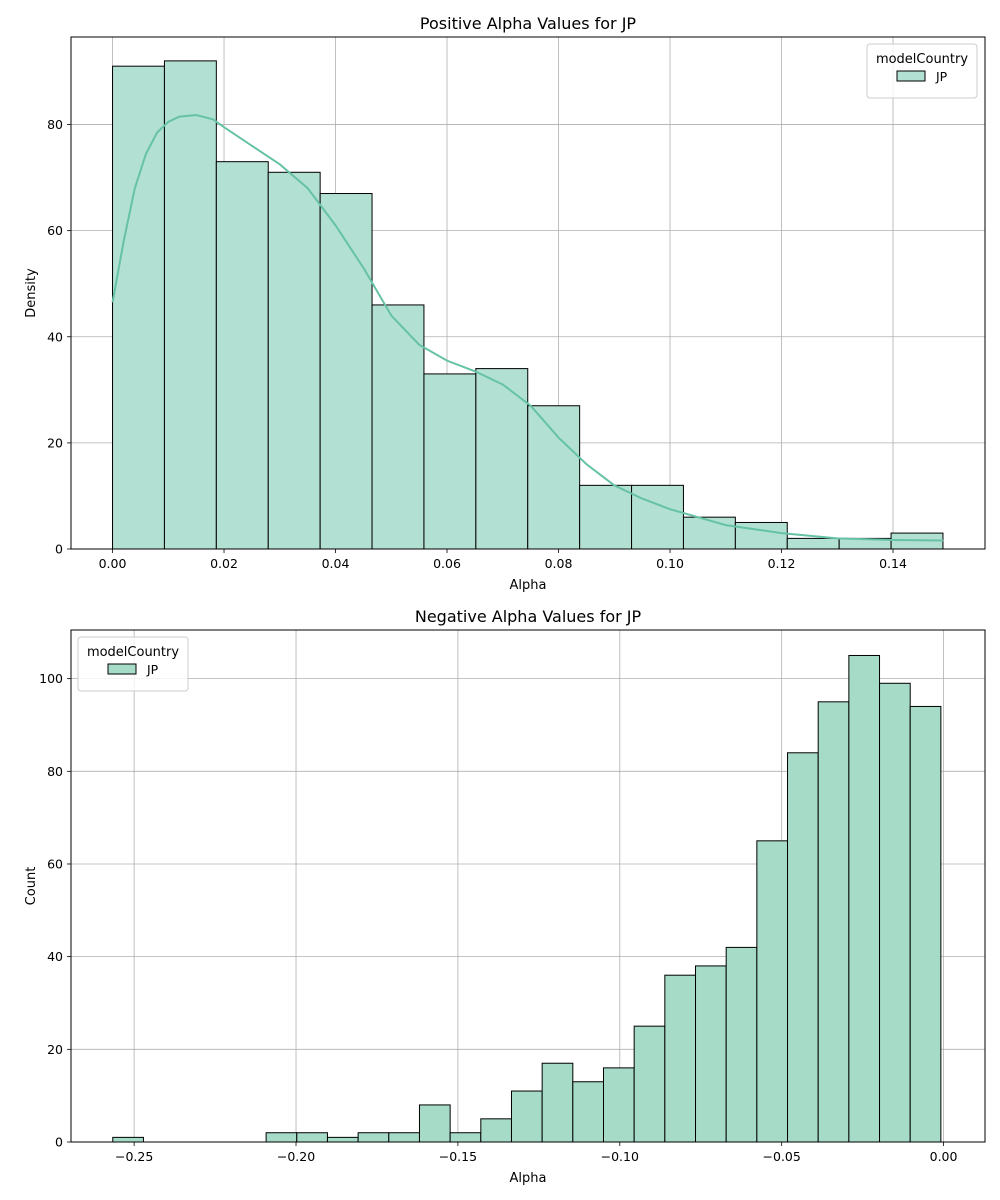 The width and height of the screenshot is (1000, 1200). I want to click on x-tick-label: 0.12, so click(782, 563).